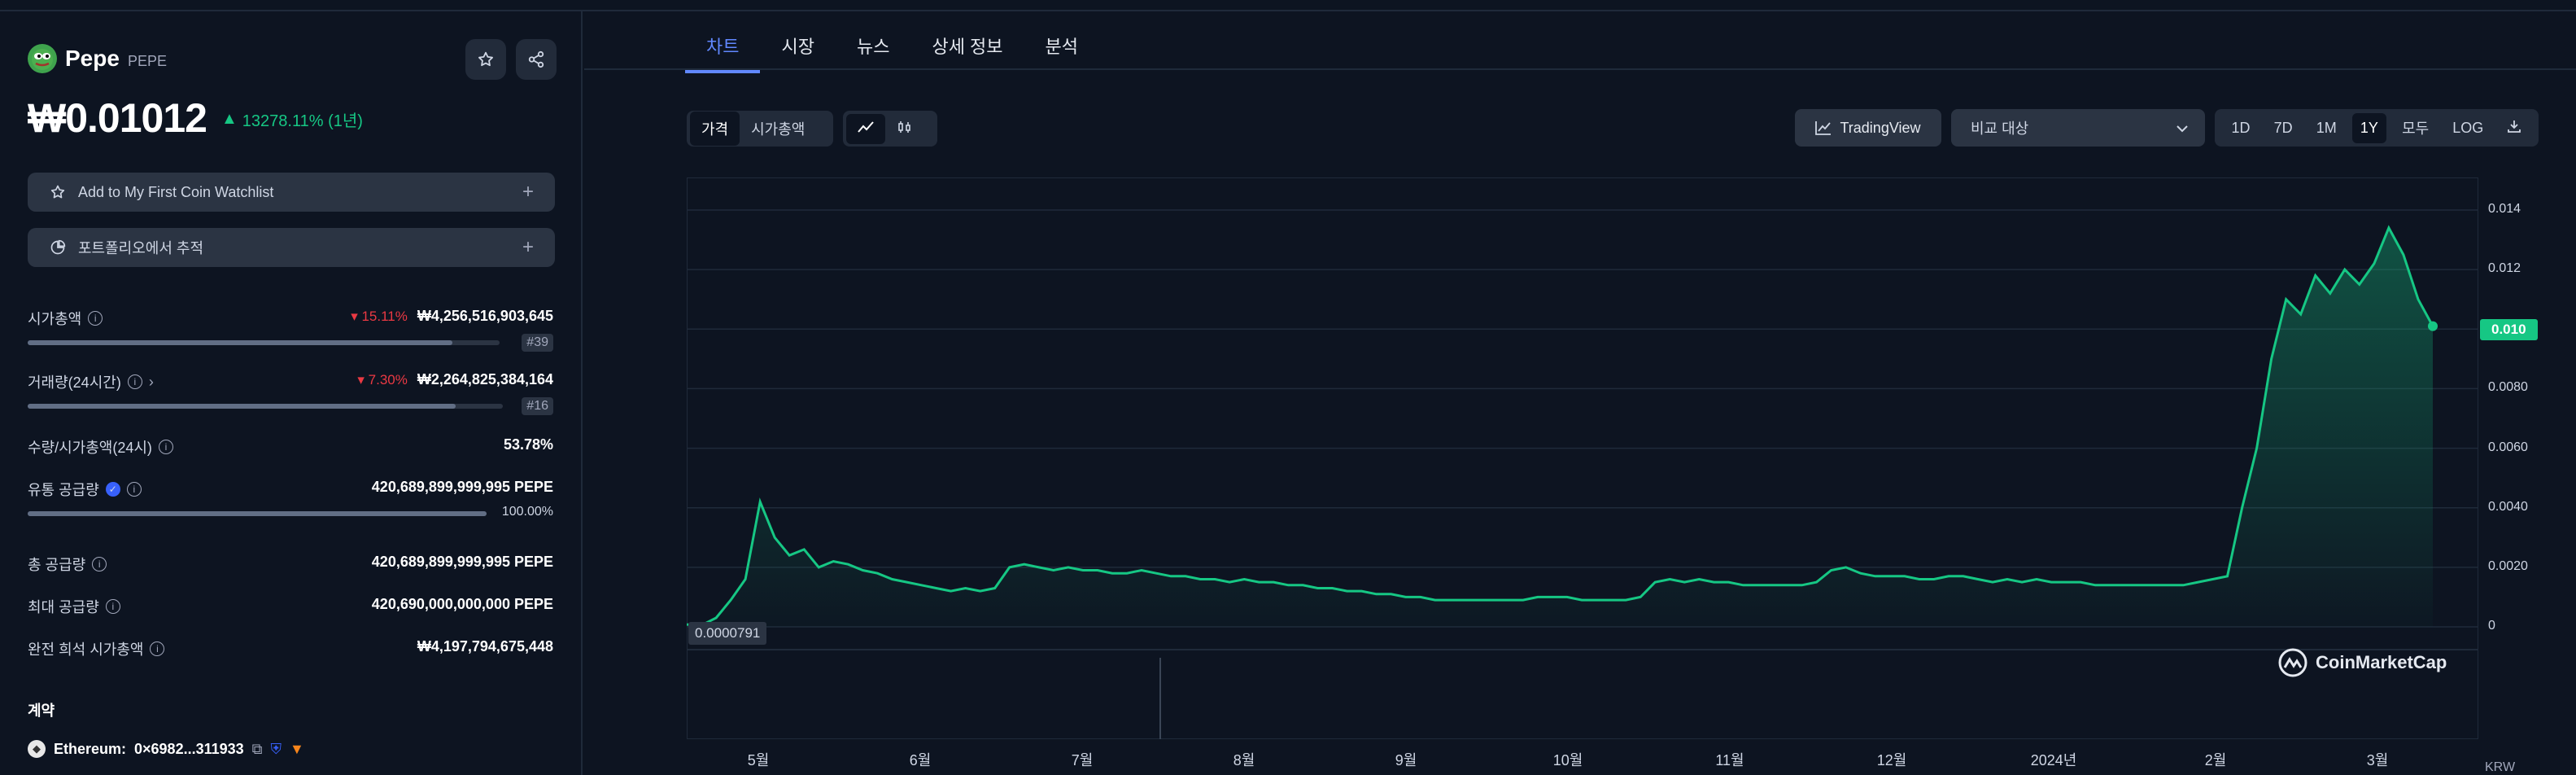  What do you see at coordinates (257, 748) in the screenshot?
I see `copy-icon: ⧉` at bounding box center [257, 748].